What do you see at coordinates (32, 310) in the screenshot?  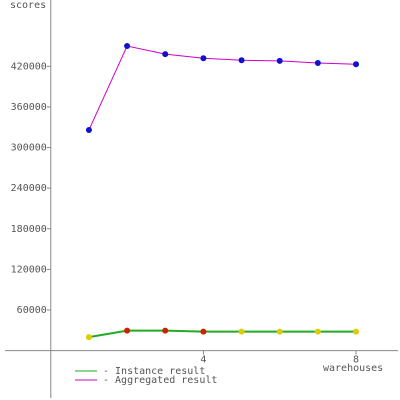 I see `y-tick-label: 60000` at bounding box center [32, 310].